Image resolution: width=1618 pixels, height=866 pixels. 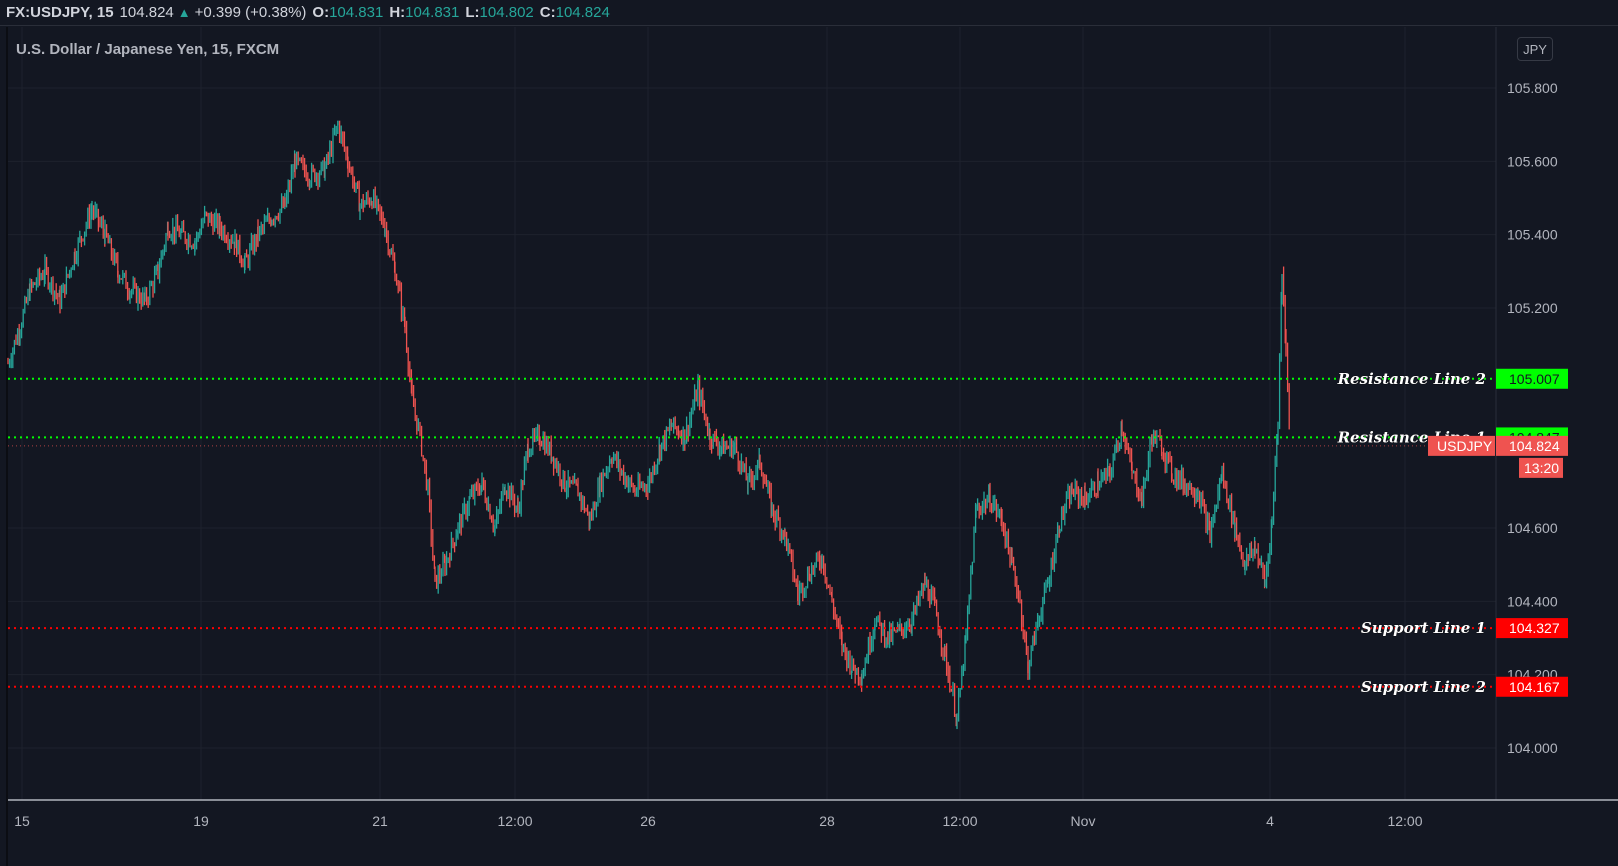 I want to click on support-price-tag-label: 104.327, so click(x=1534, y=628).